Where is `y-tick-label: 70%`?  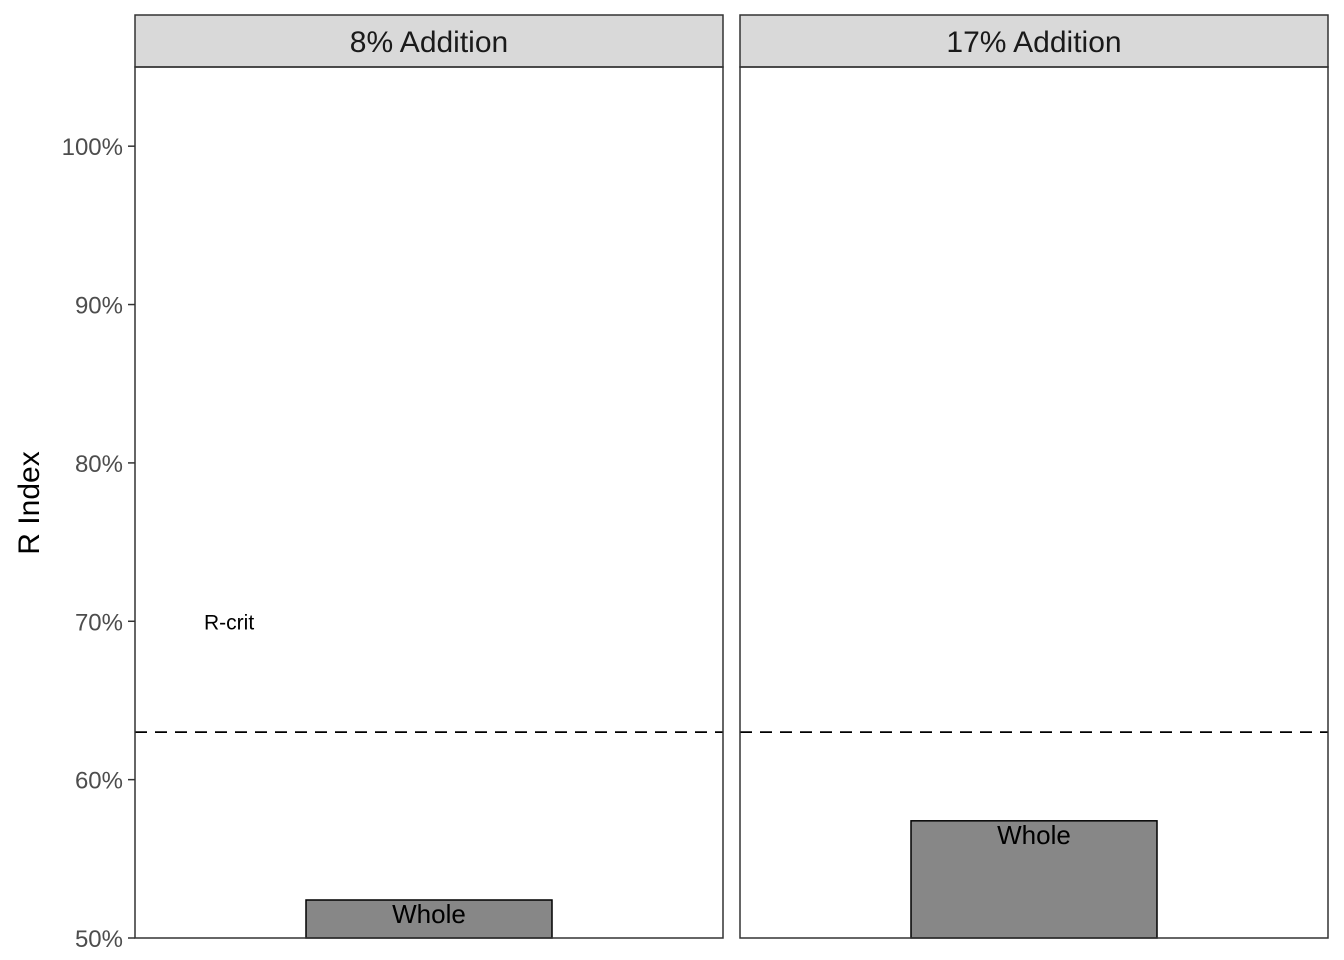 y-tick-label: 70% is located at coordinates (99, 622).